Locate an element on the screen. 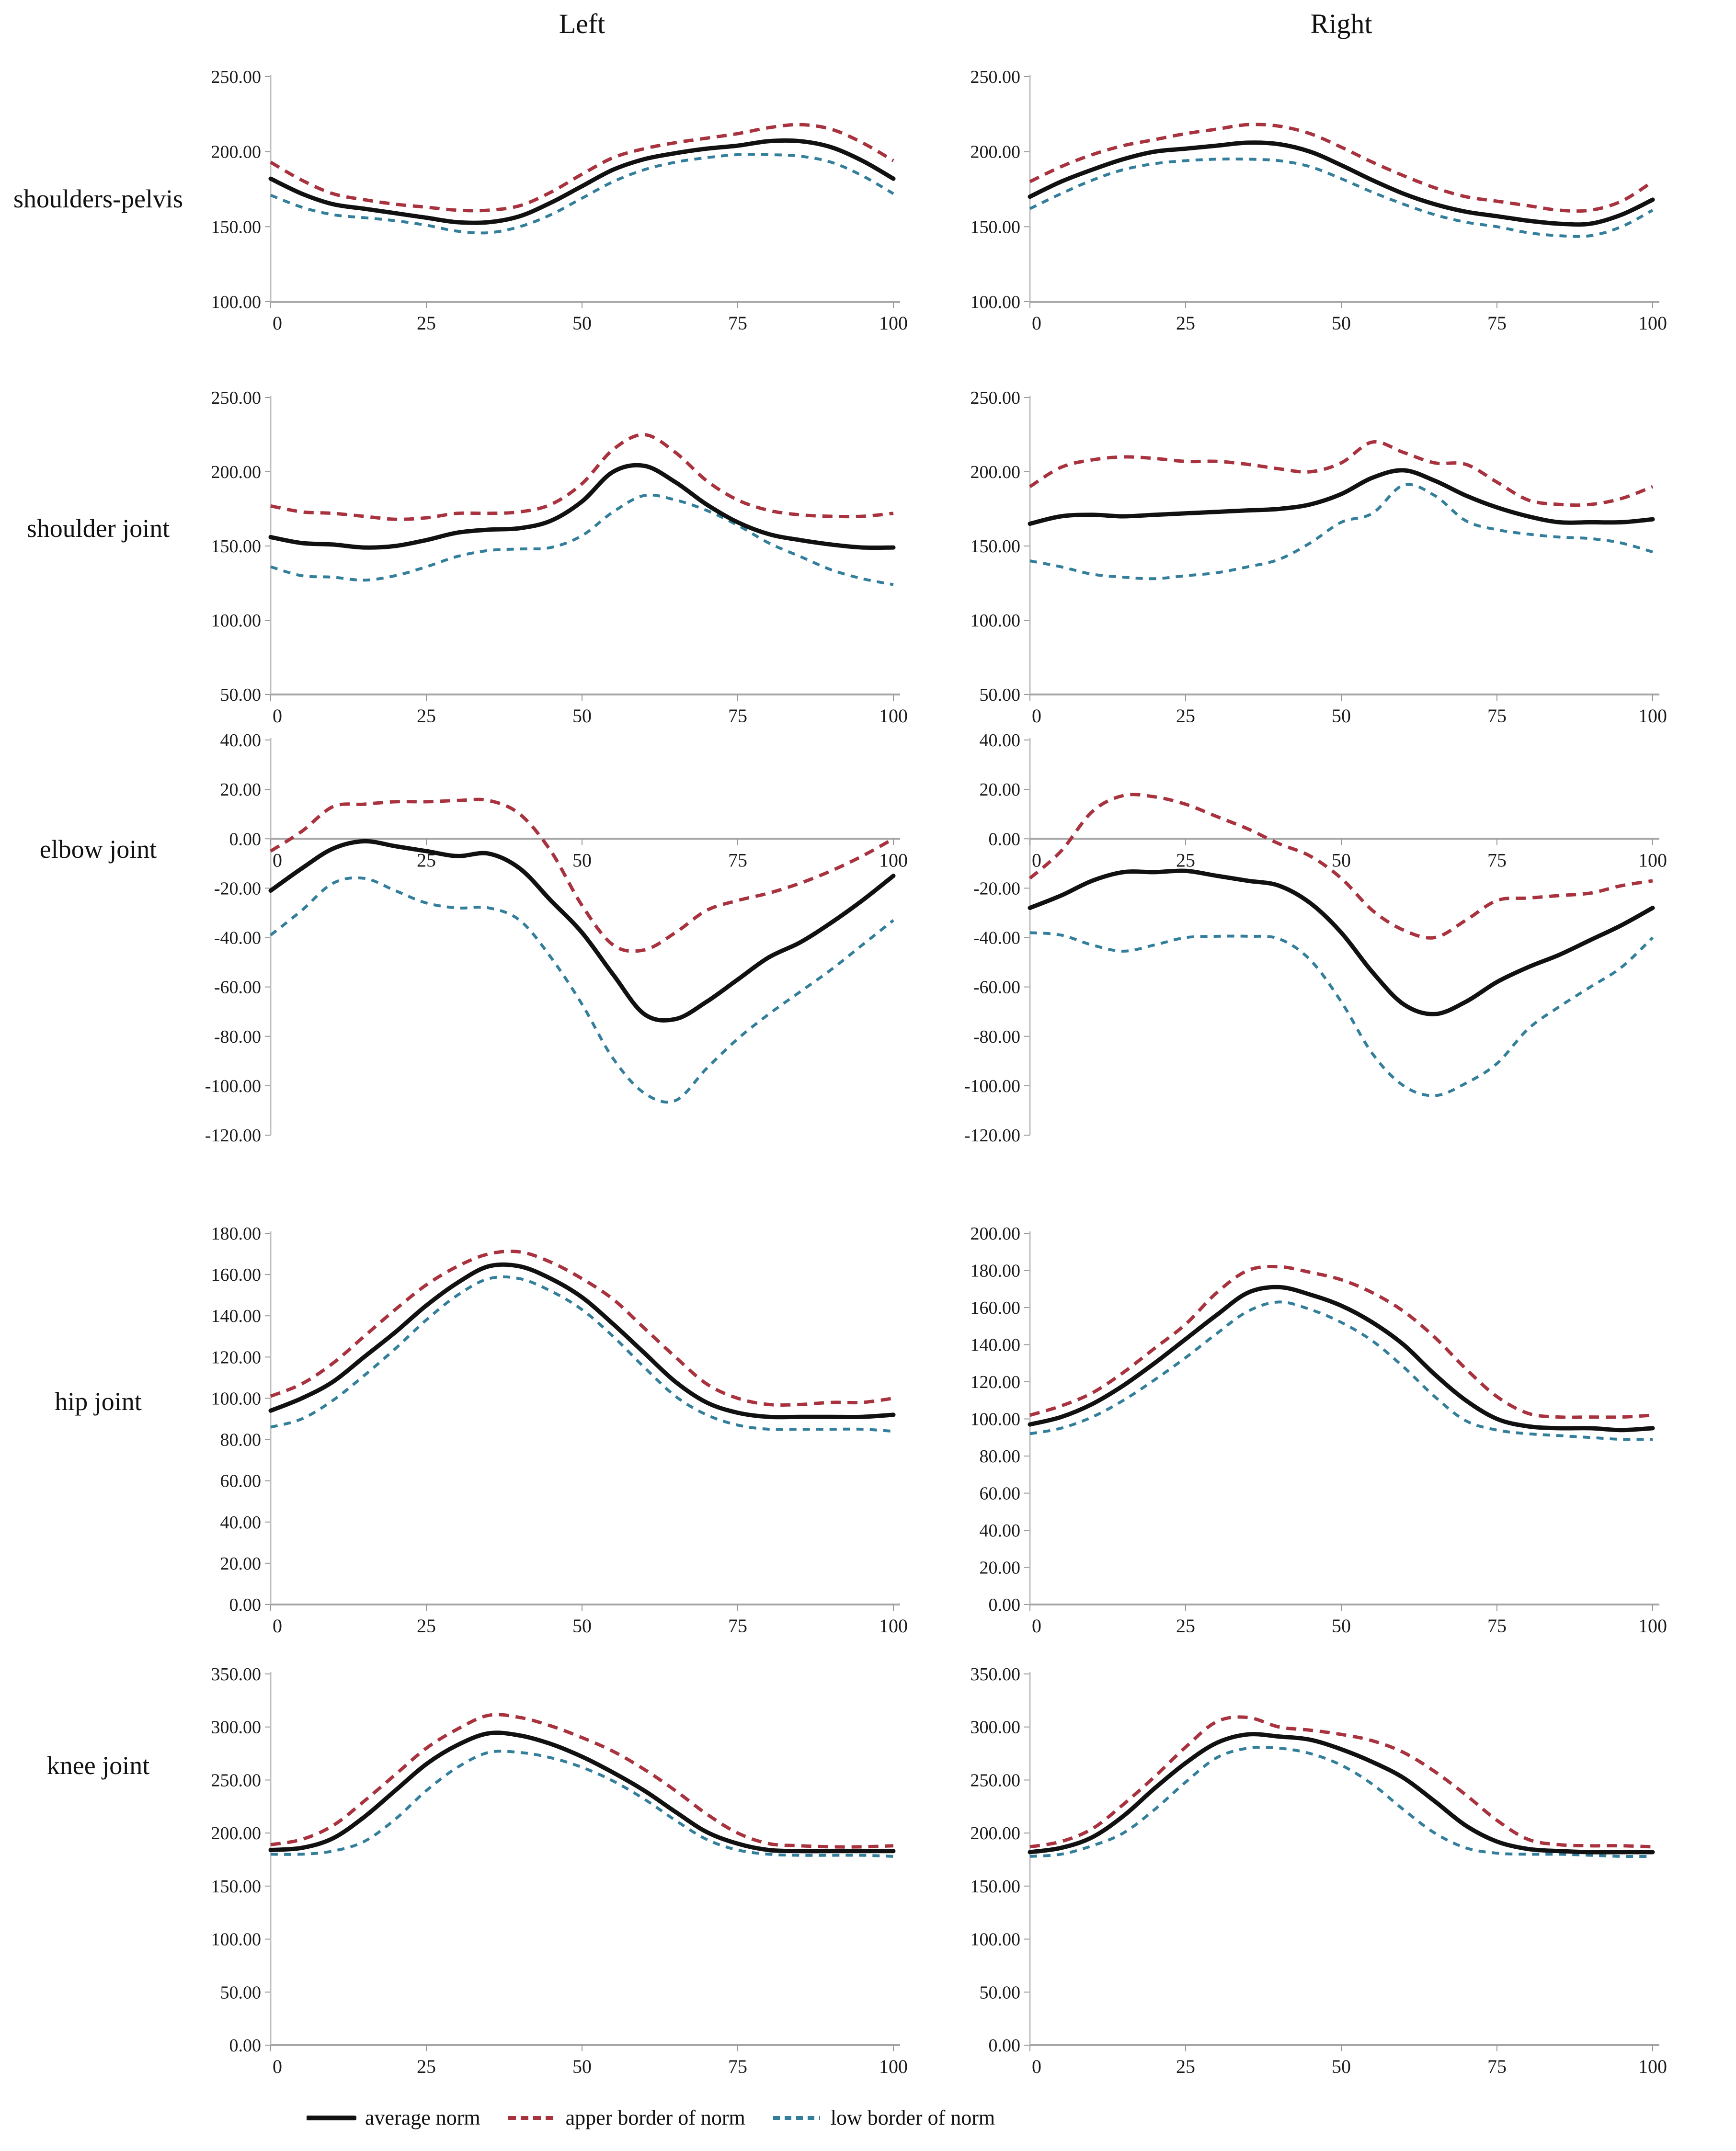 The width and height of the screenshot is (1736, 2151). chart-shoulders-pelvis-left: 100.00 150.00 200.00 250.00 0 25 50 75 100 is located at coordinates (559, 200).